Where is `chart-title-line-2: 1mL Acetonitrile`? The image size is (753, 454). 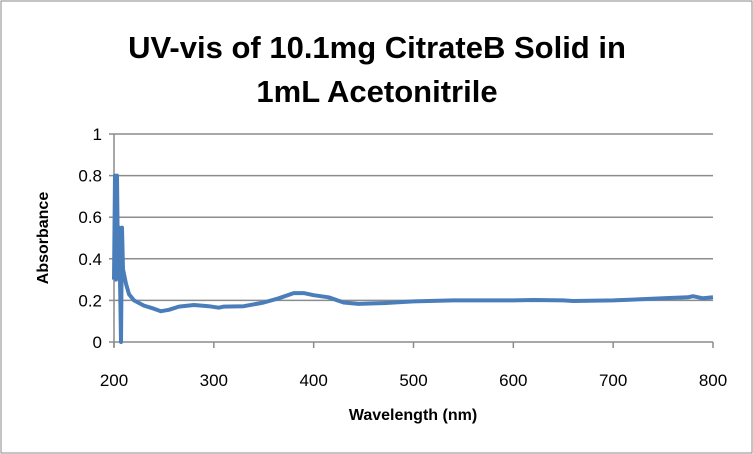 chart-title-line-2: 1mL Acetonitrile is located at coordinates (376, 91).